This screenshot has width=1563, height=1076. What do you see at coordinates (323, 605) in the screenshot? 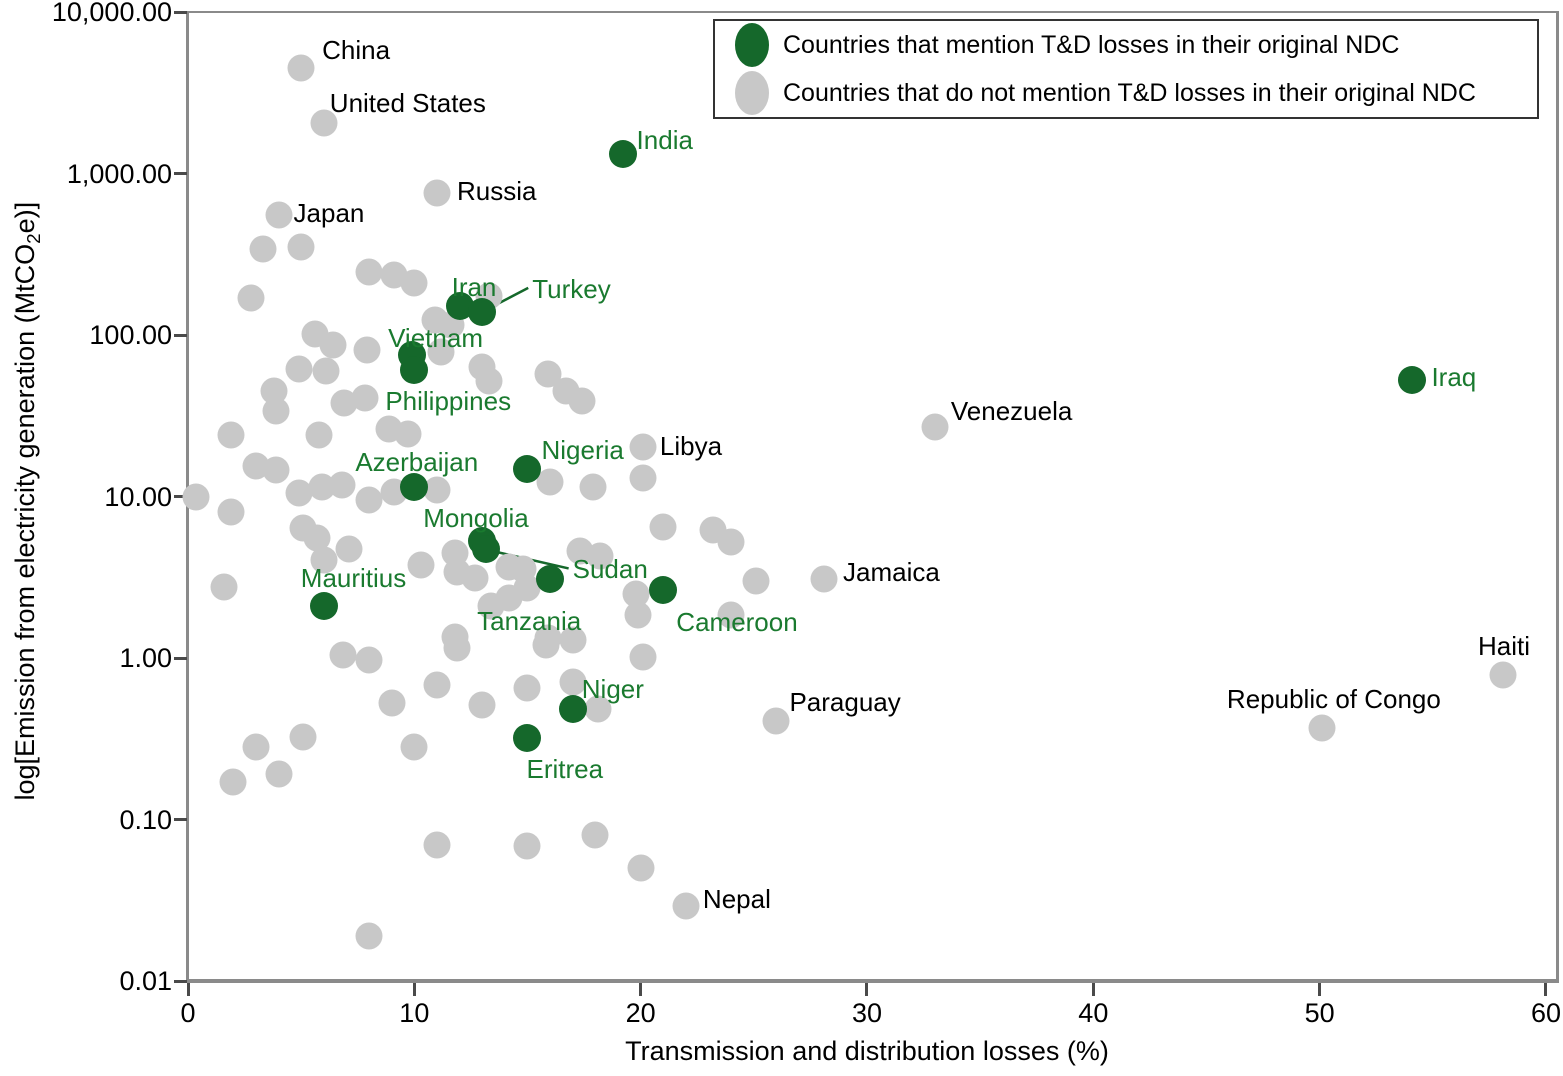
I see `data-point-mauritius` at bounding box center [323, 605].